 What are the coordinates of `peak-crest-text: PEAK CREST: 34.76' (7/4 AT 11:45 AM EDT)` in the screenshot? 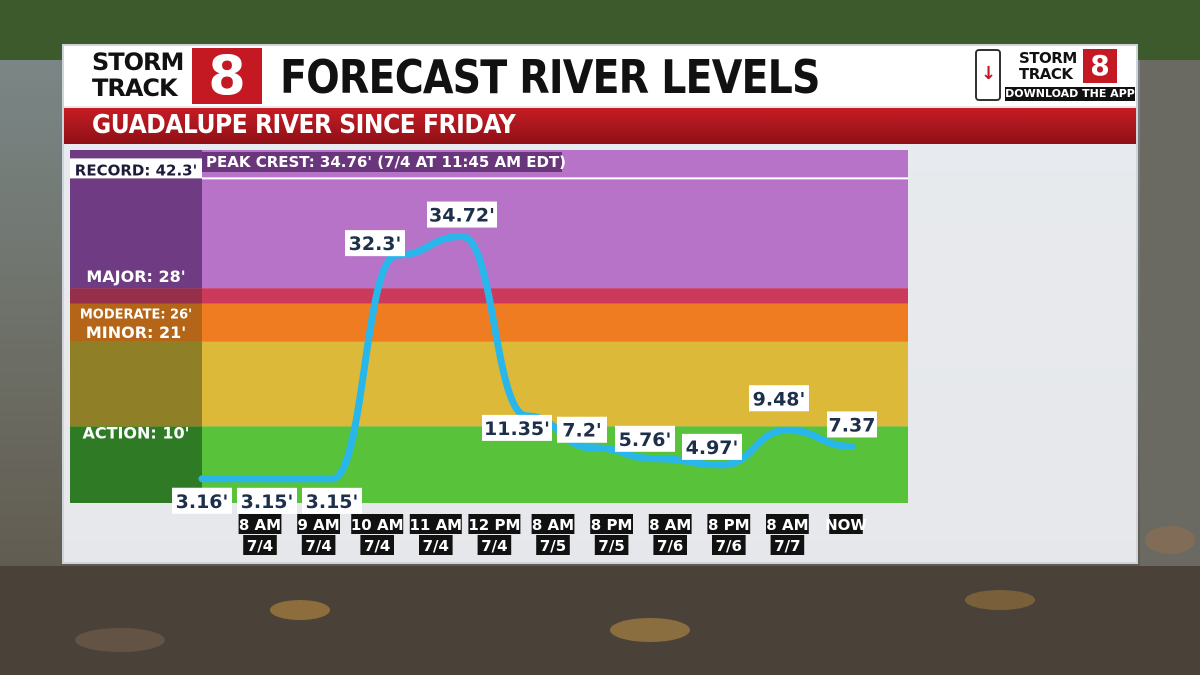 It's located at (386, 162).